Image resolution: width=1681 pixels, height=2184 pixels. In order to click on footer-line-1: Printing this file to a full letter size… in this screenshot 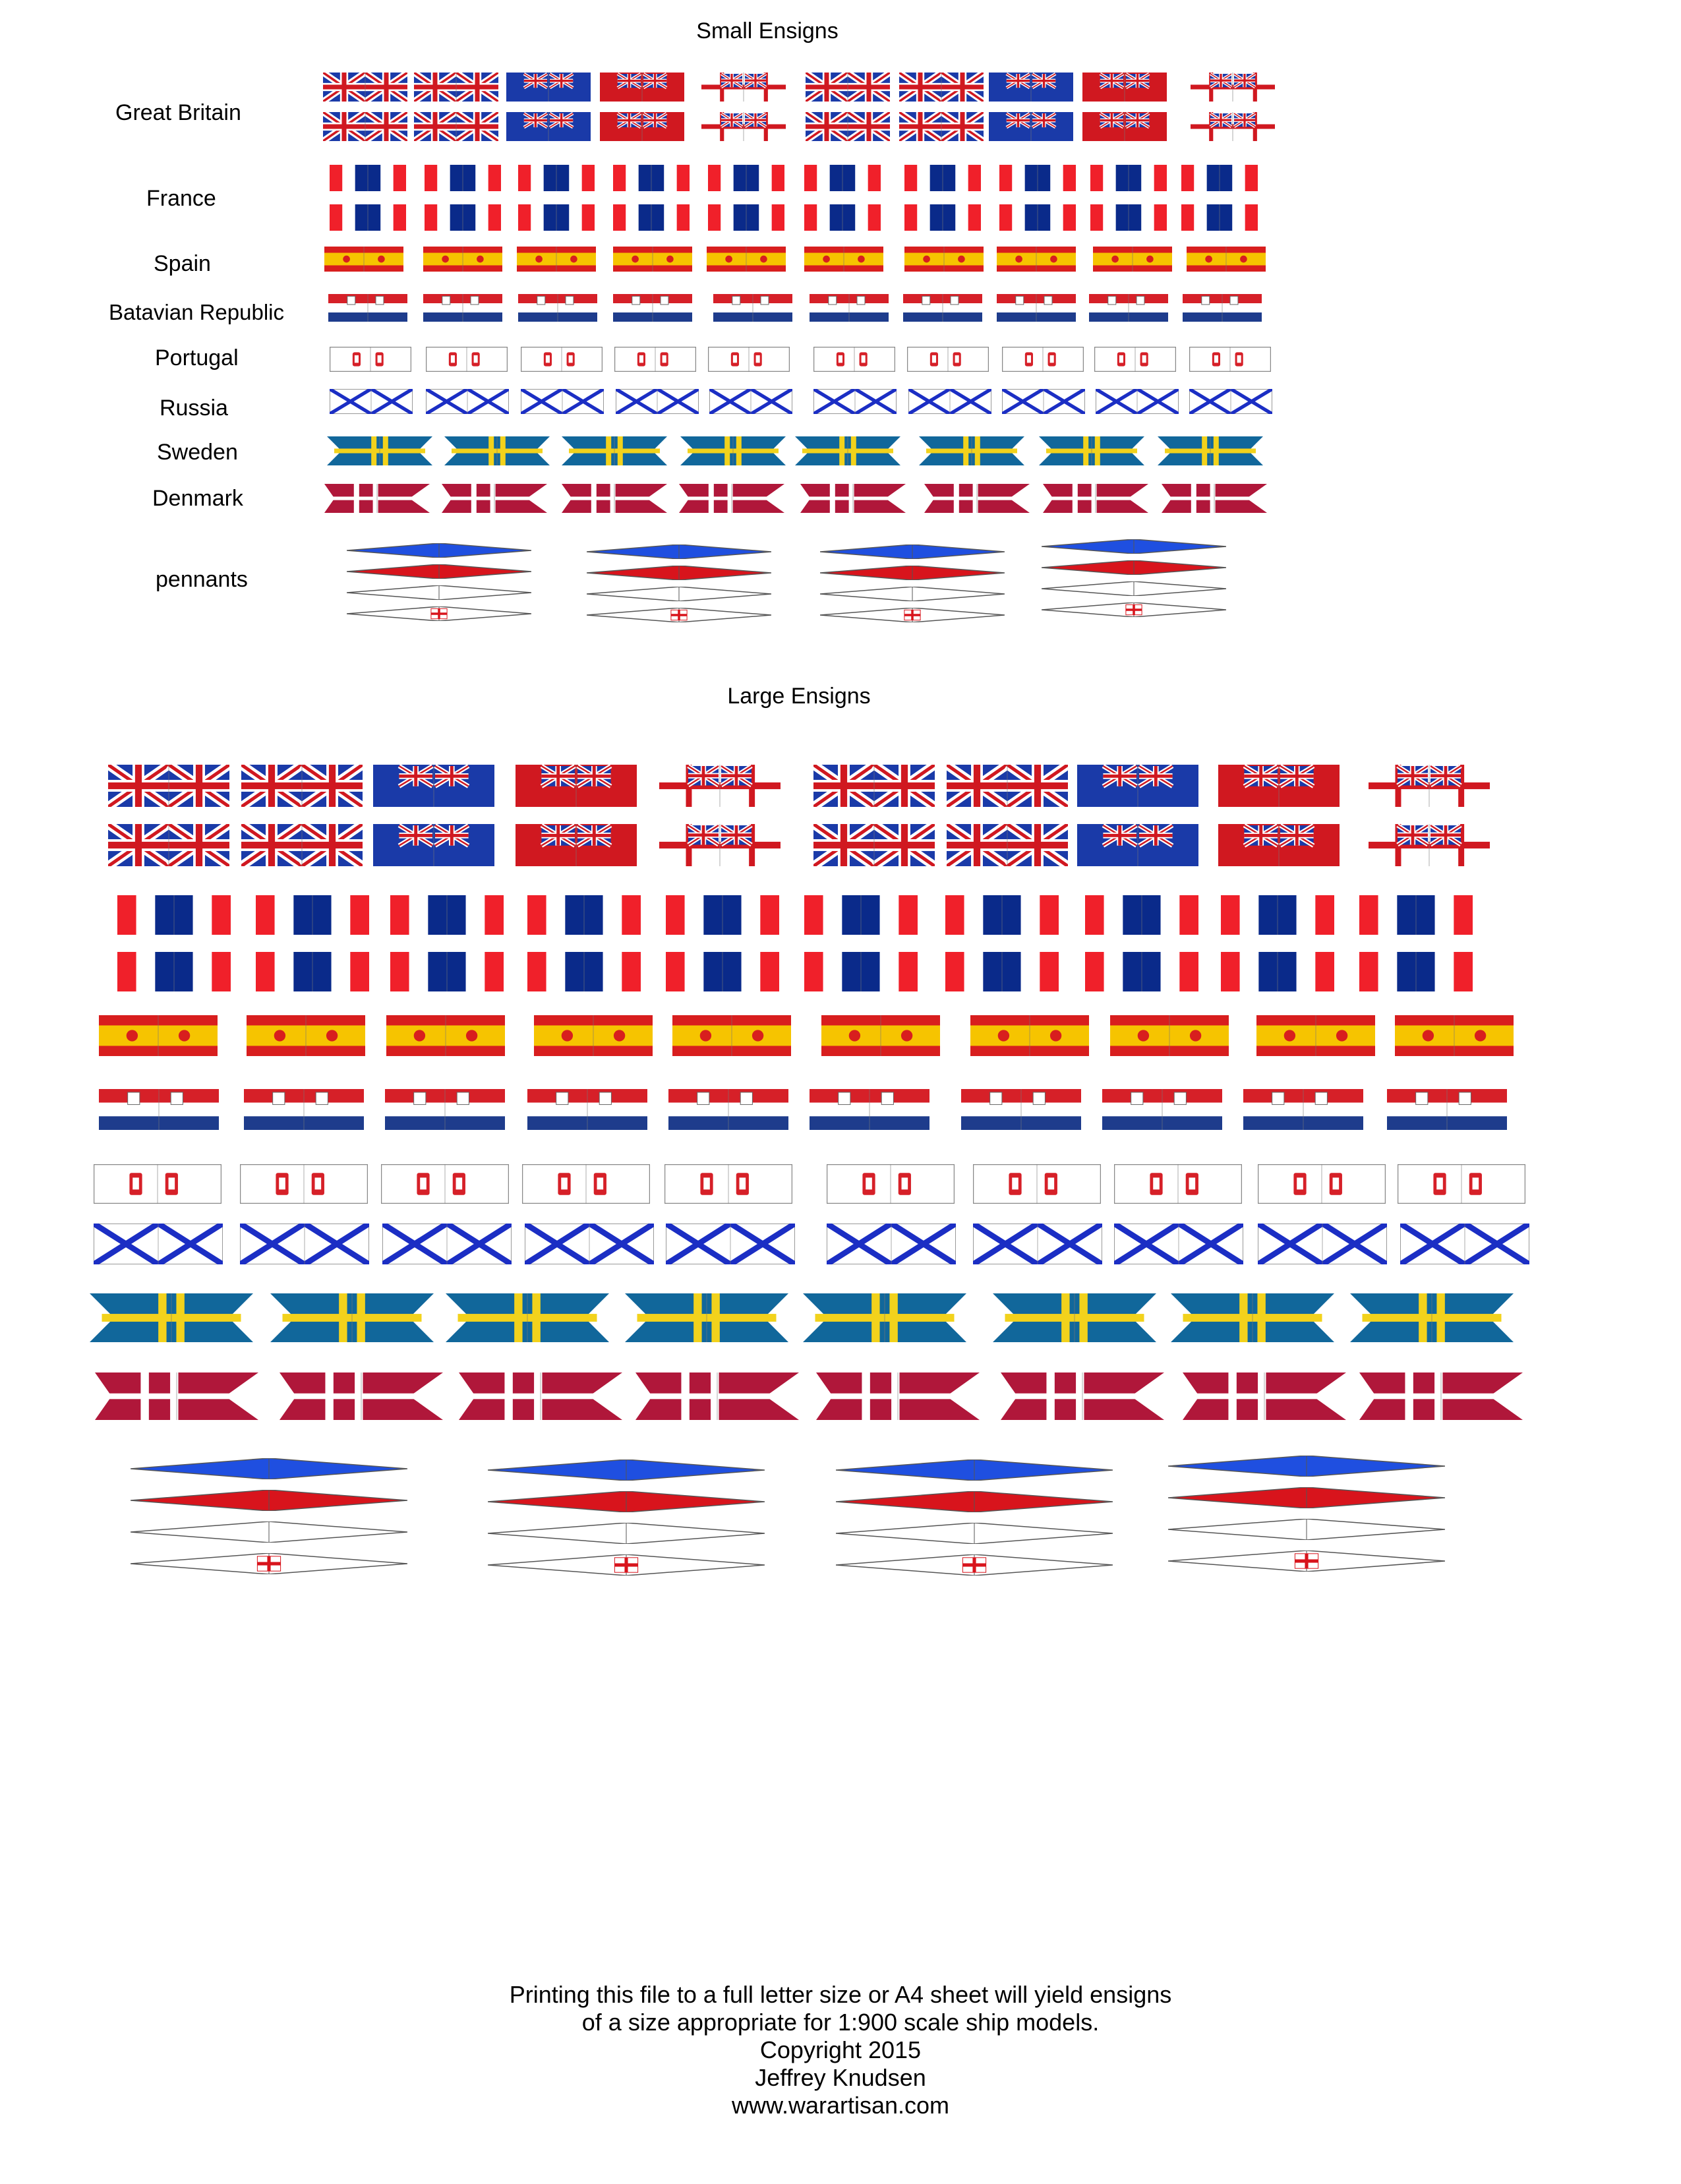, I will do `click(840, 1994)`.